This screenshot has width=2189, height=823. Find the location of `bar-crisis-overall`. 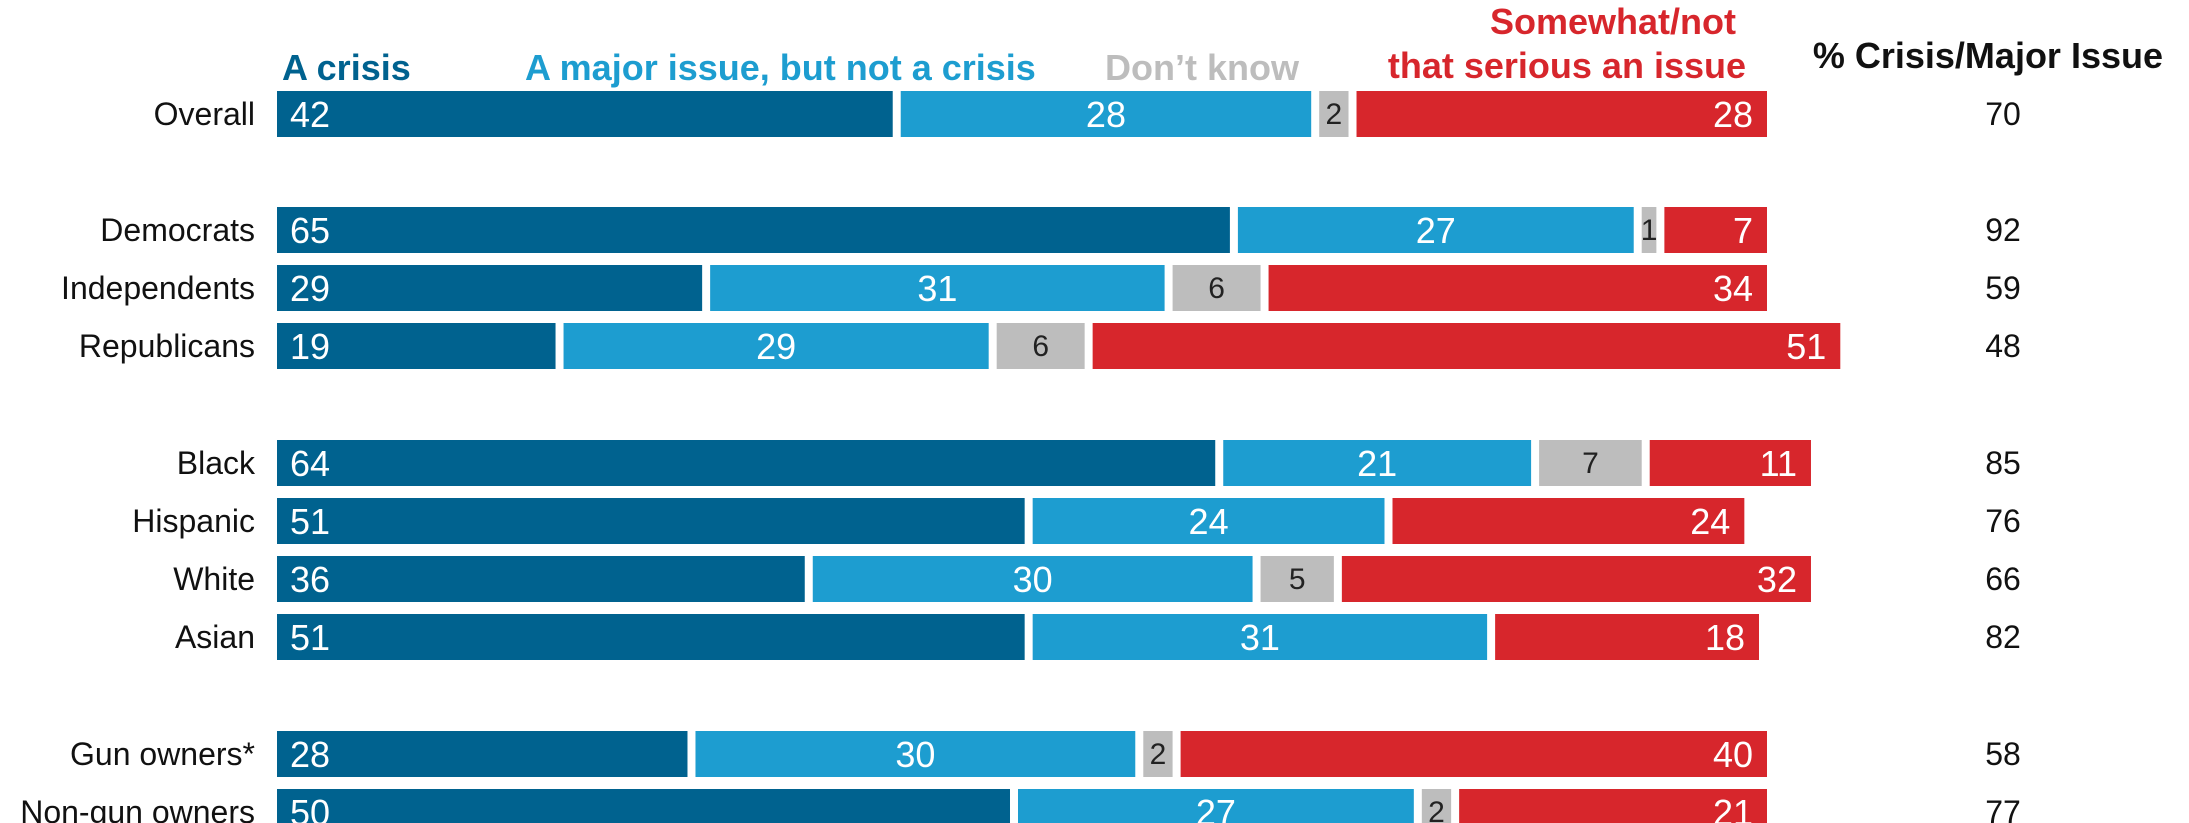

bar-crisis-overall is located at coordinates (585, 114).